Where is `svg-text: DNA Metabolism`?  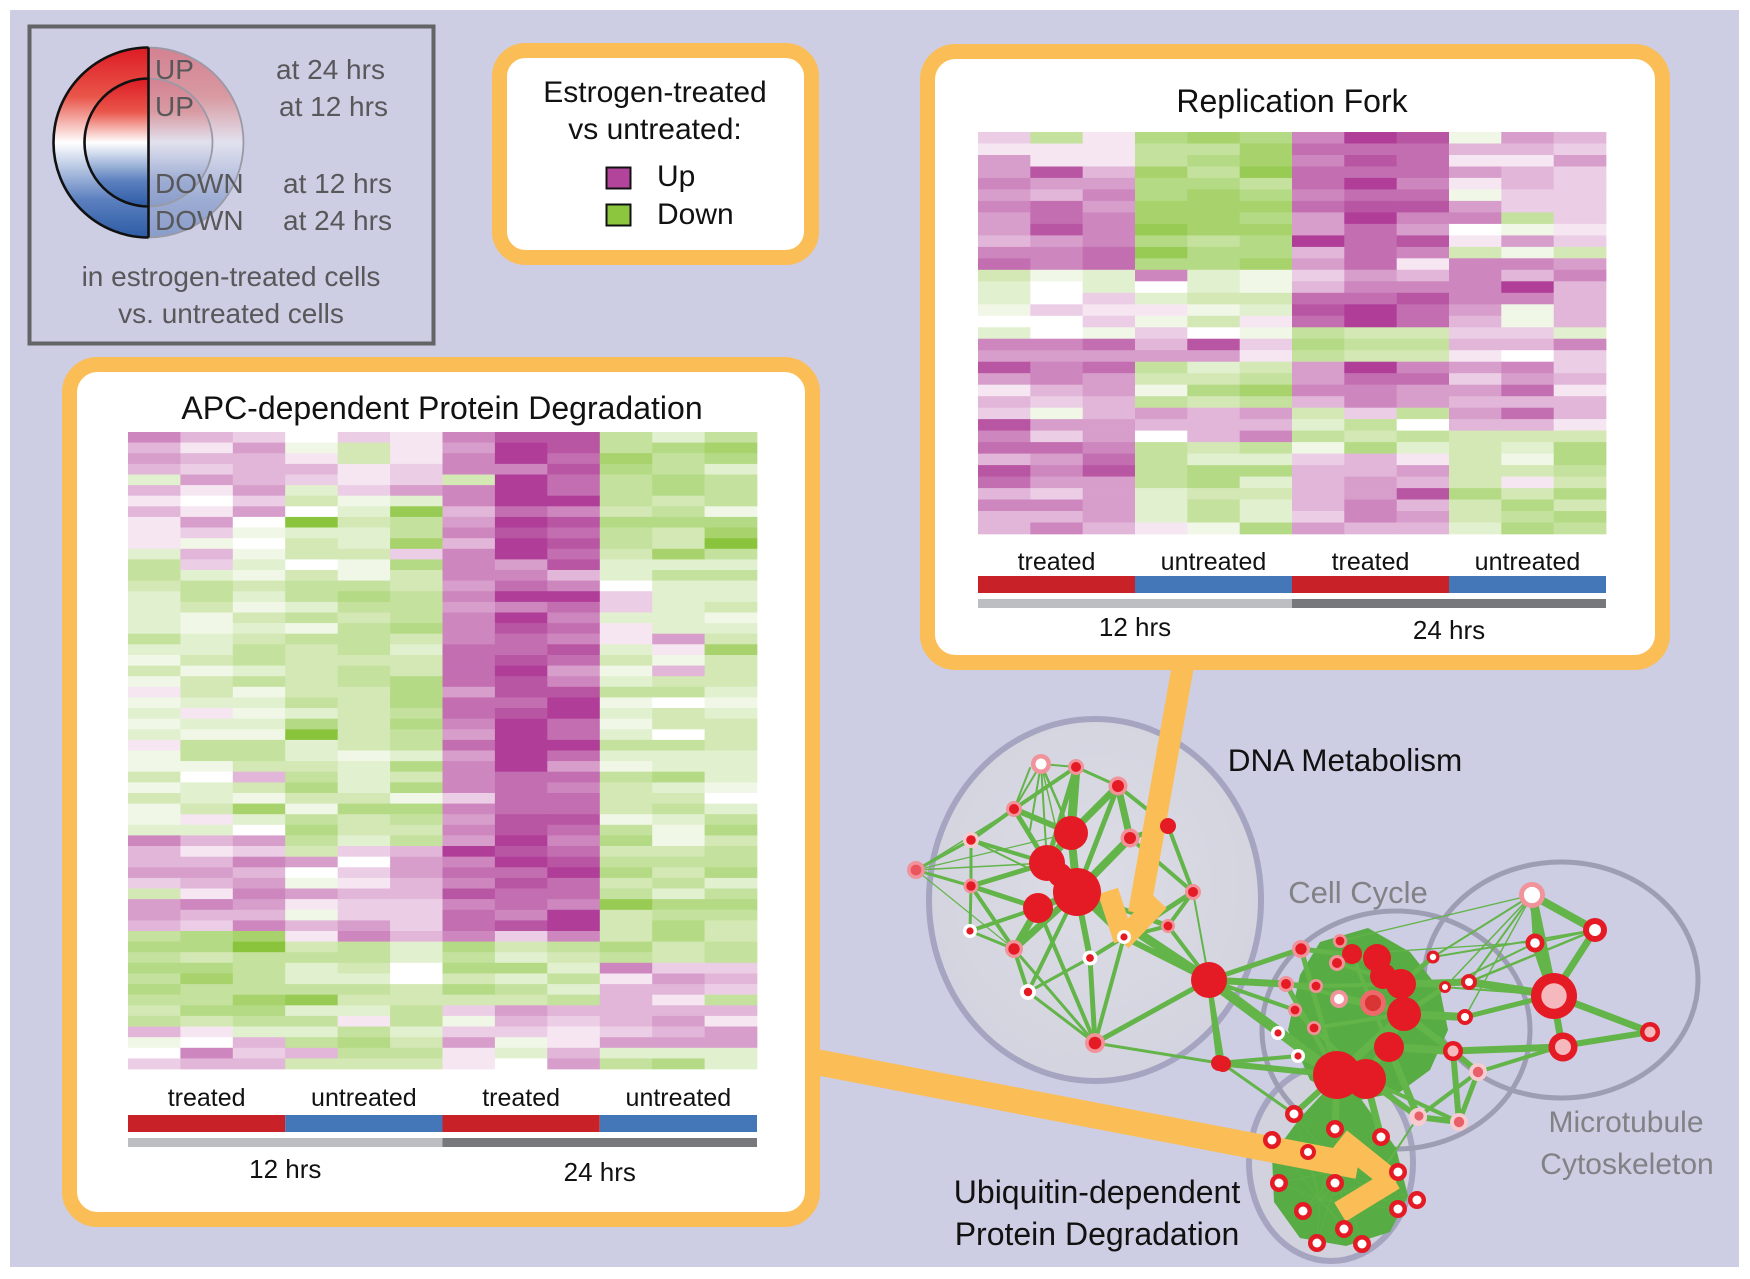
svg-text: DNA Metabolism is located at coordinates (1345, 760).